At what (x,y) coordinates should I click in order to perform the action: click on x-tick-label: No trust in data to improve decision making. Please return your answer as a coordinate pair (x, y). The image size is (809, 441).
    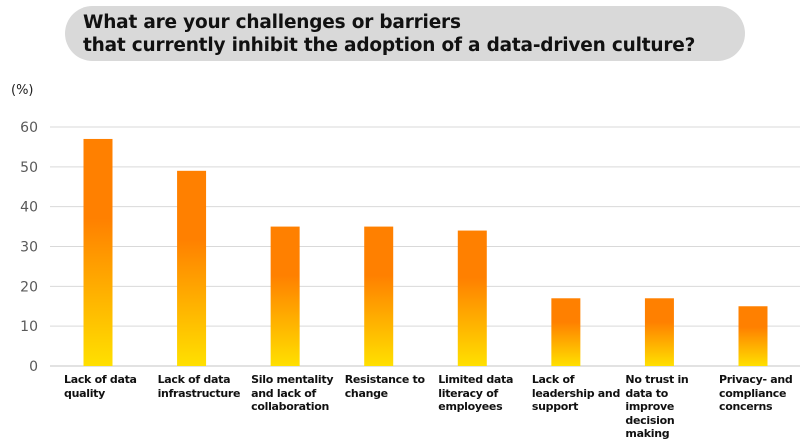
    Looking at the image, I should click on (657, 406).